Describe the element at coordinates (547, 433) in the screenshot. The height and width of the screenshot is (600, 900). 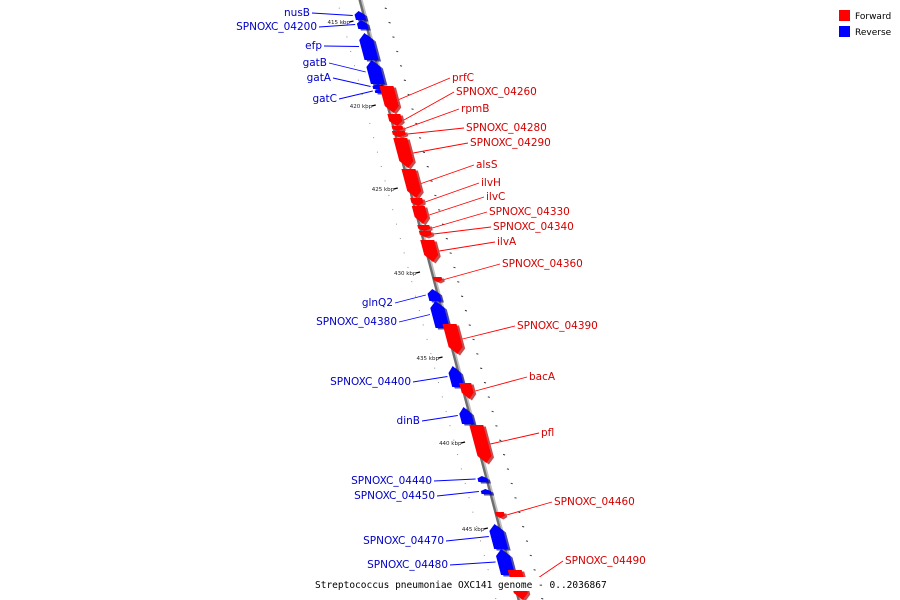
I see `gene-label-pfl: pfl` at that location.